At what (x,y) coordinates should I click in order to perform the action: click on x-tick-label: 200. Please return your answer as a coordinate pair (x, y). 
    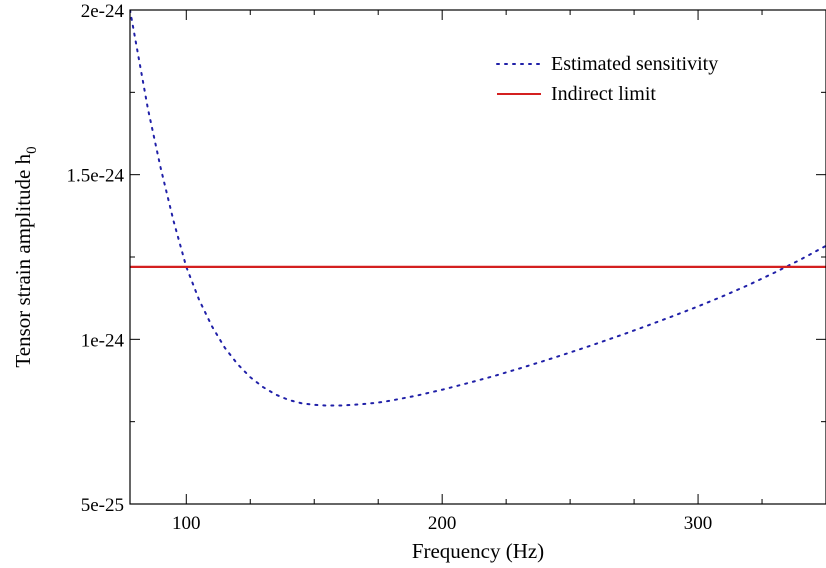
    Looking at the image, I should click on (442, 523).